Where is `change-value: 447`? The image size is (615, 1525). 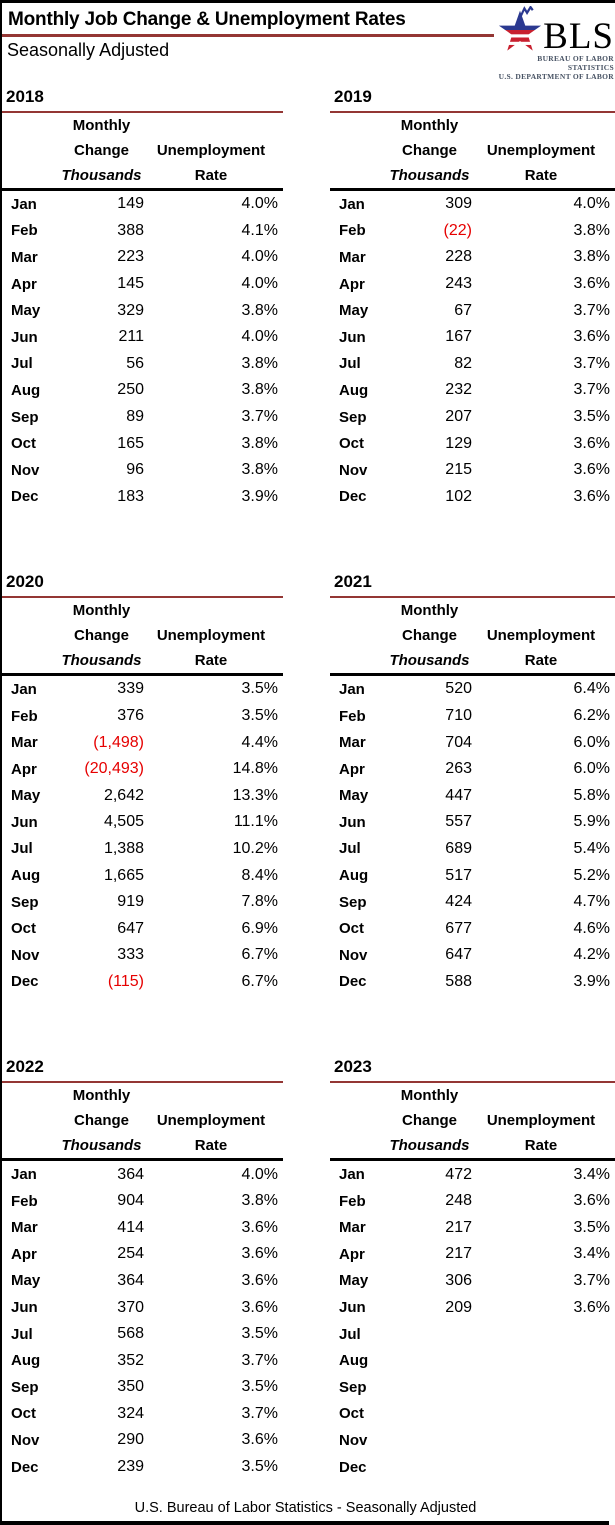 change-value: 447 is located at coordinates (458, 795).